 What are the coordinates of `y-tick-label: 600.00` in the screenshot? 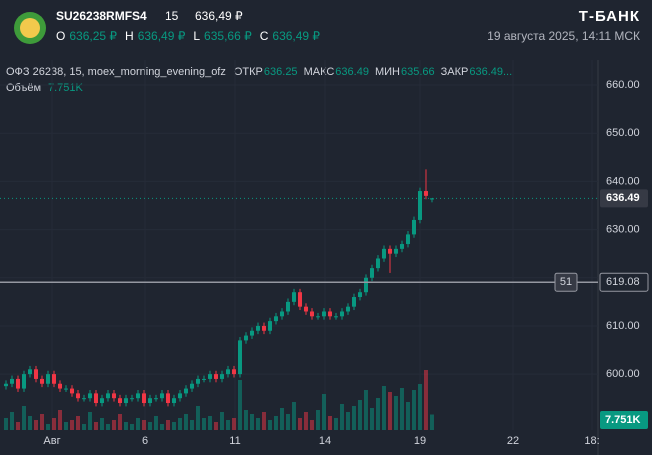 It's located at (623, 374).